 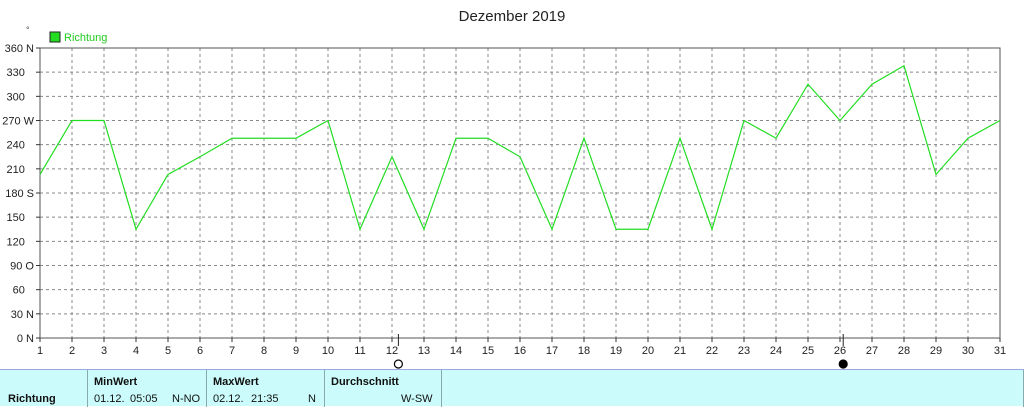 I want to click on y-tick-label: 330, so click(x=20, y=73).